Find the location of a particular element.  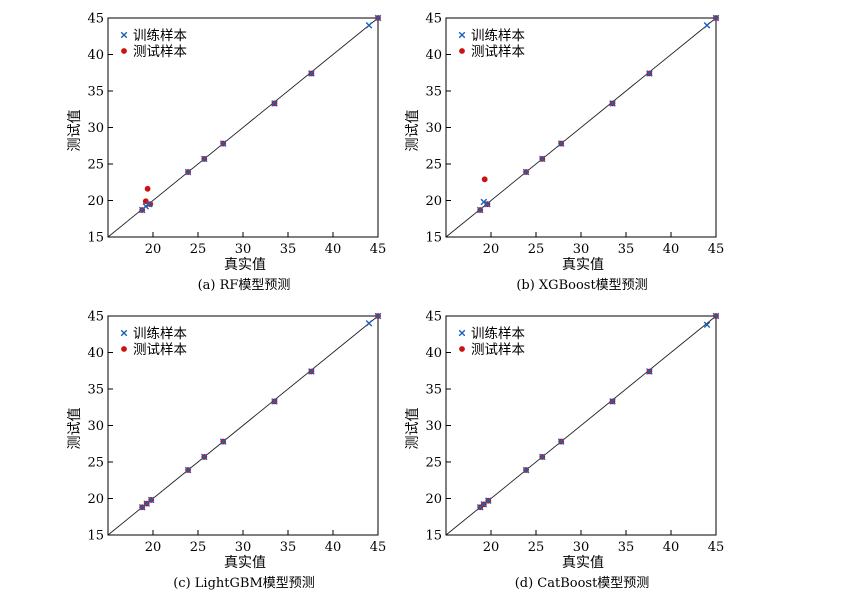

legend-test-marker is located at coordinates (124, 51).